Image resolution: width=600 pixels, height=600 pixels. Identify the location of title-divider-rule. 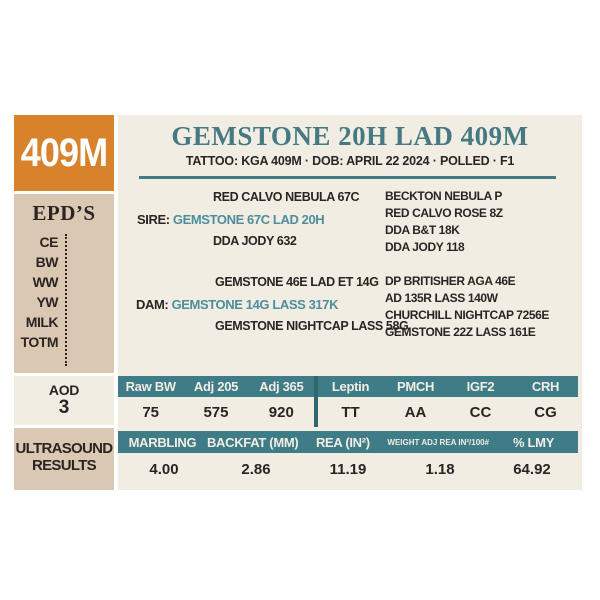
(347, 177).